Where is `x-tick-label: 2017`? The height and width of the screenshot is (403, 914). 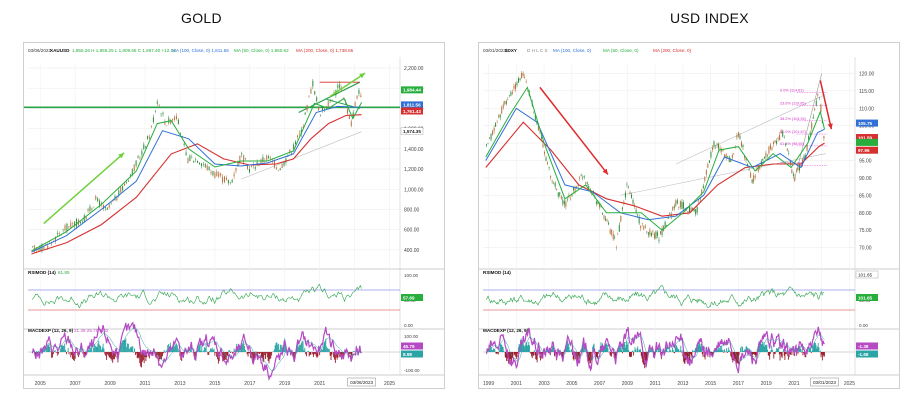
x-tick-label: 2017 is located at coordinates (249, 384).